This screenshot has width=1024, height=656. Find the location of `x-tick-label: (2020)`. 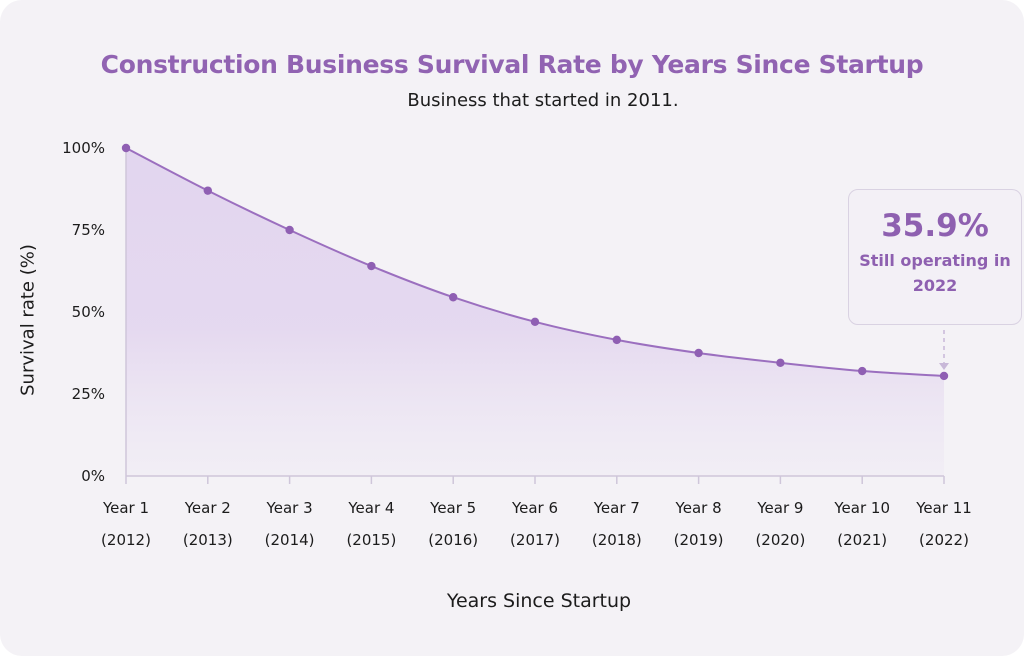

x-tick-label: (2020) is located at coordinates (780, 540).